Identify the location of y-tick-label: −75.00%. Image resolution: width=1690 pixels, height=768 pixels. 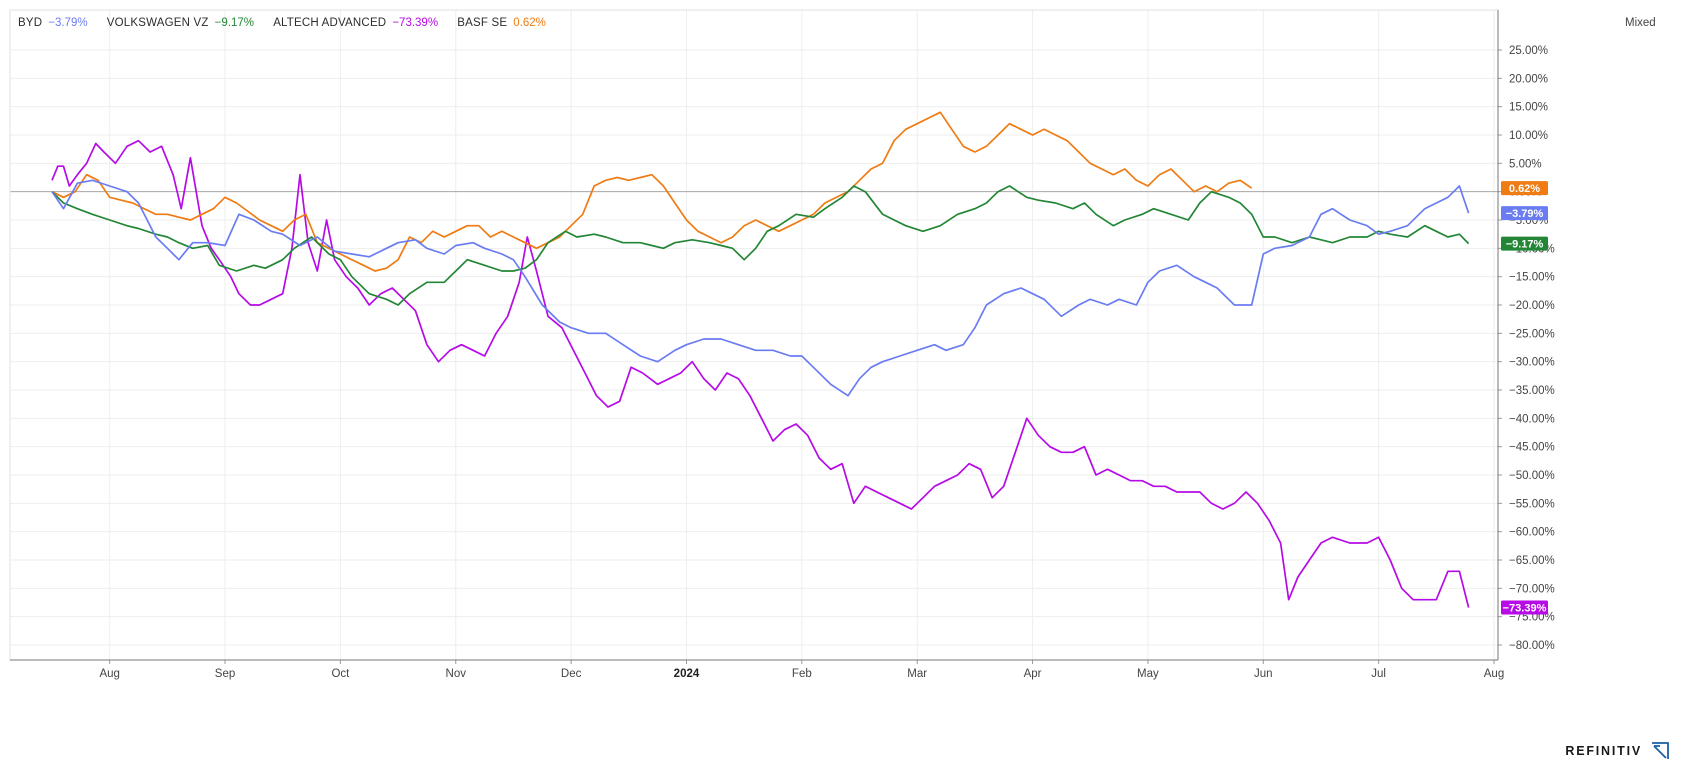
(1532, 618).